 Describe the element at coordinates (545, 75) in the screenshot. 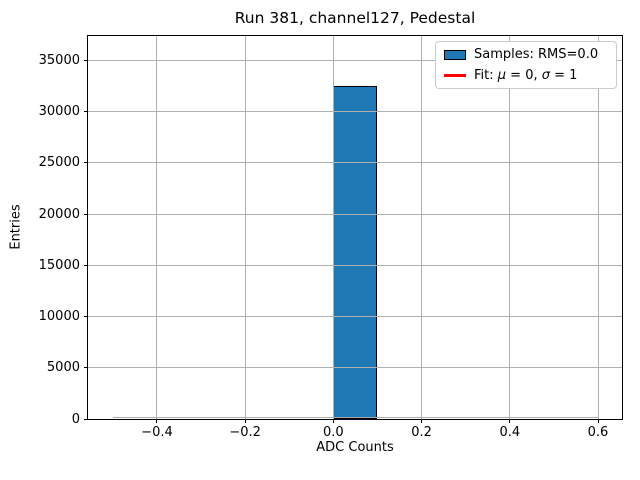

I see `fit-label-sigma: σ` at that location.